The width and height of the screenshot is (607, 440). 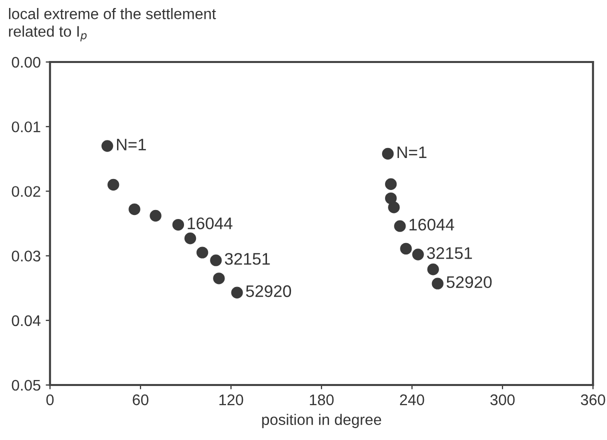 I want to click on x-tick-label: 360, so click(x=593, y=400).